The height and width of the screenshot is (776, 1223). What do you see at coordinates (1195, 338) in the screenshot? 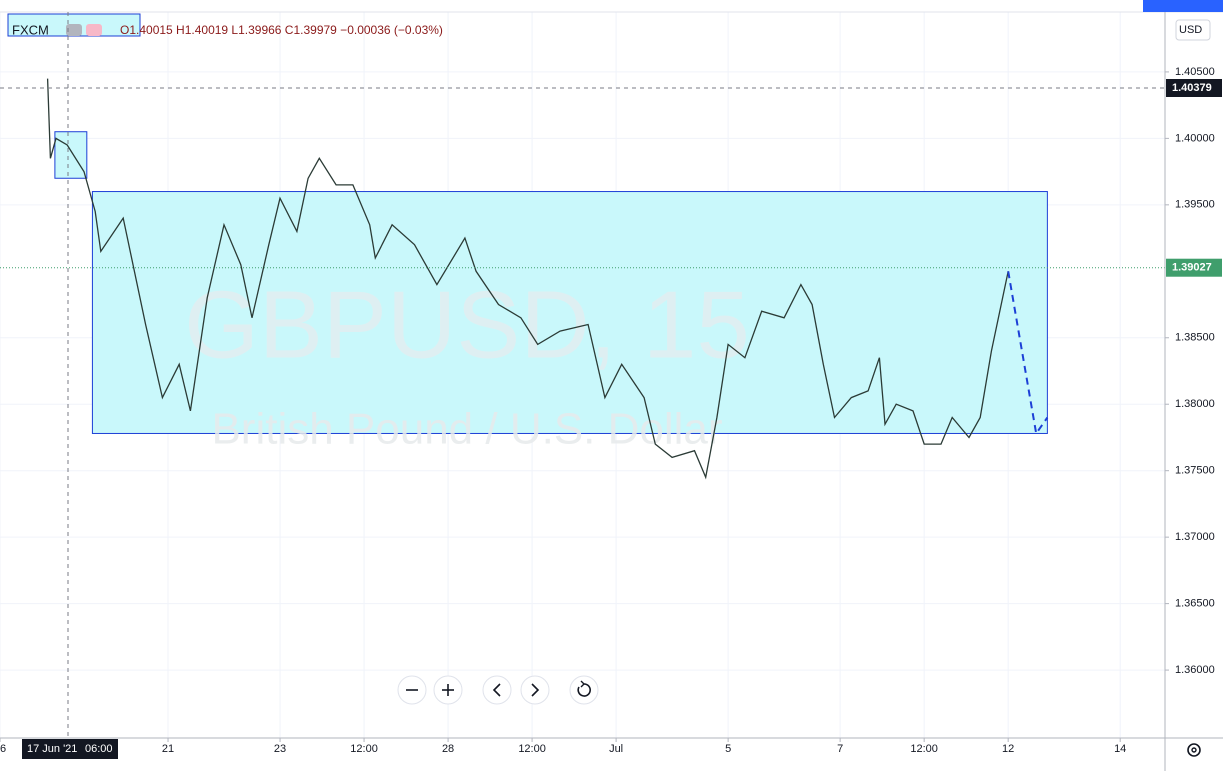
I see `y-tick-label: 1.38500` at bounding box center [1195, 338].